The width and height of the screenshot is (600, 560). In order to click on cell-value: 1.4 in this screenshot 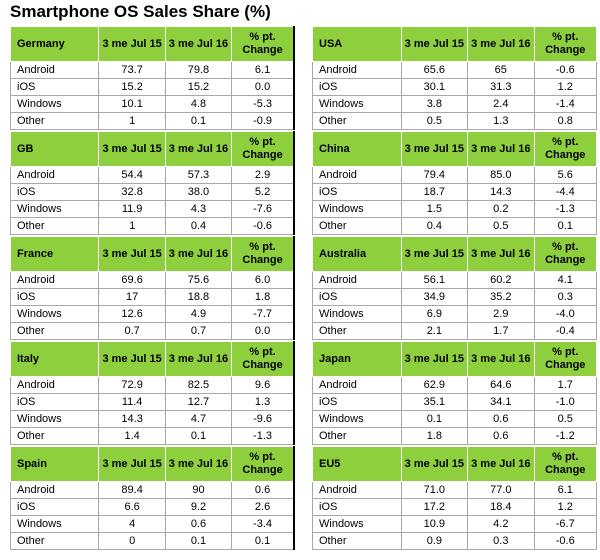, I will do `click(132, 436)`.